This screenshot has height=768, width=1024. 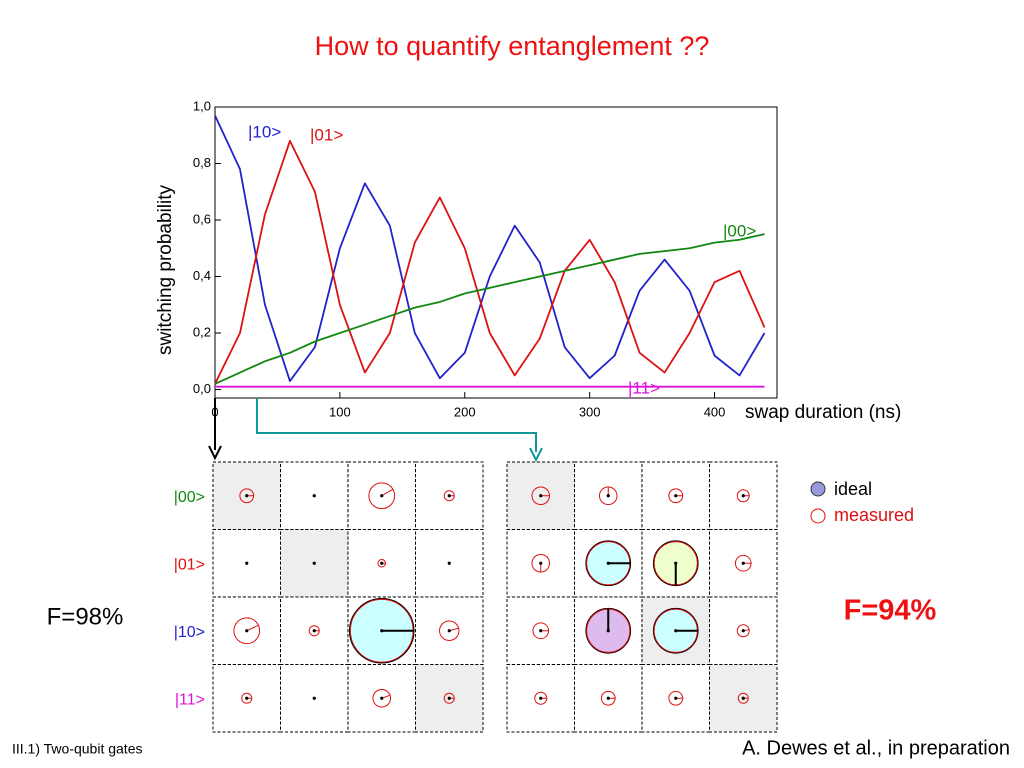 I want to click on legend-ideal: ideal, so click(x=853, y=489).